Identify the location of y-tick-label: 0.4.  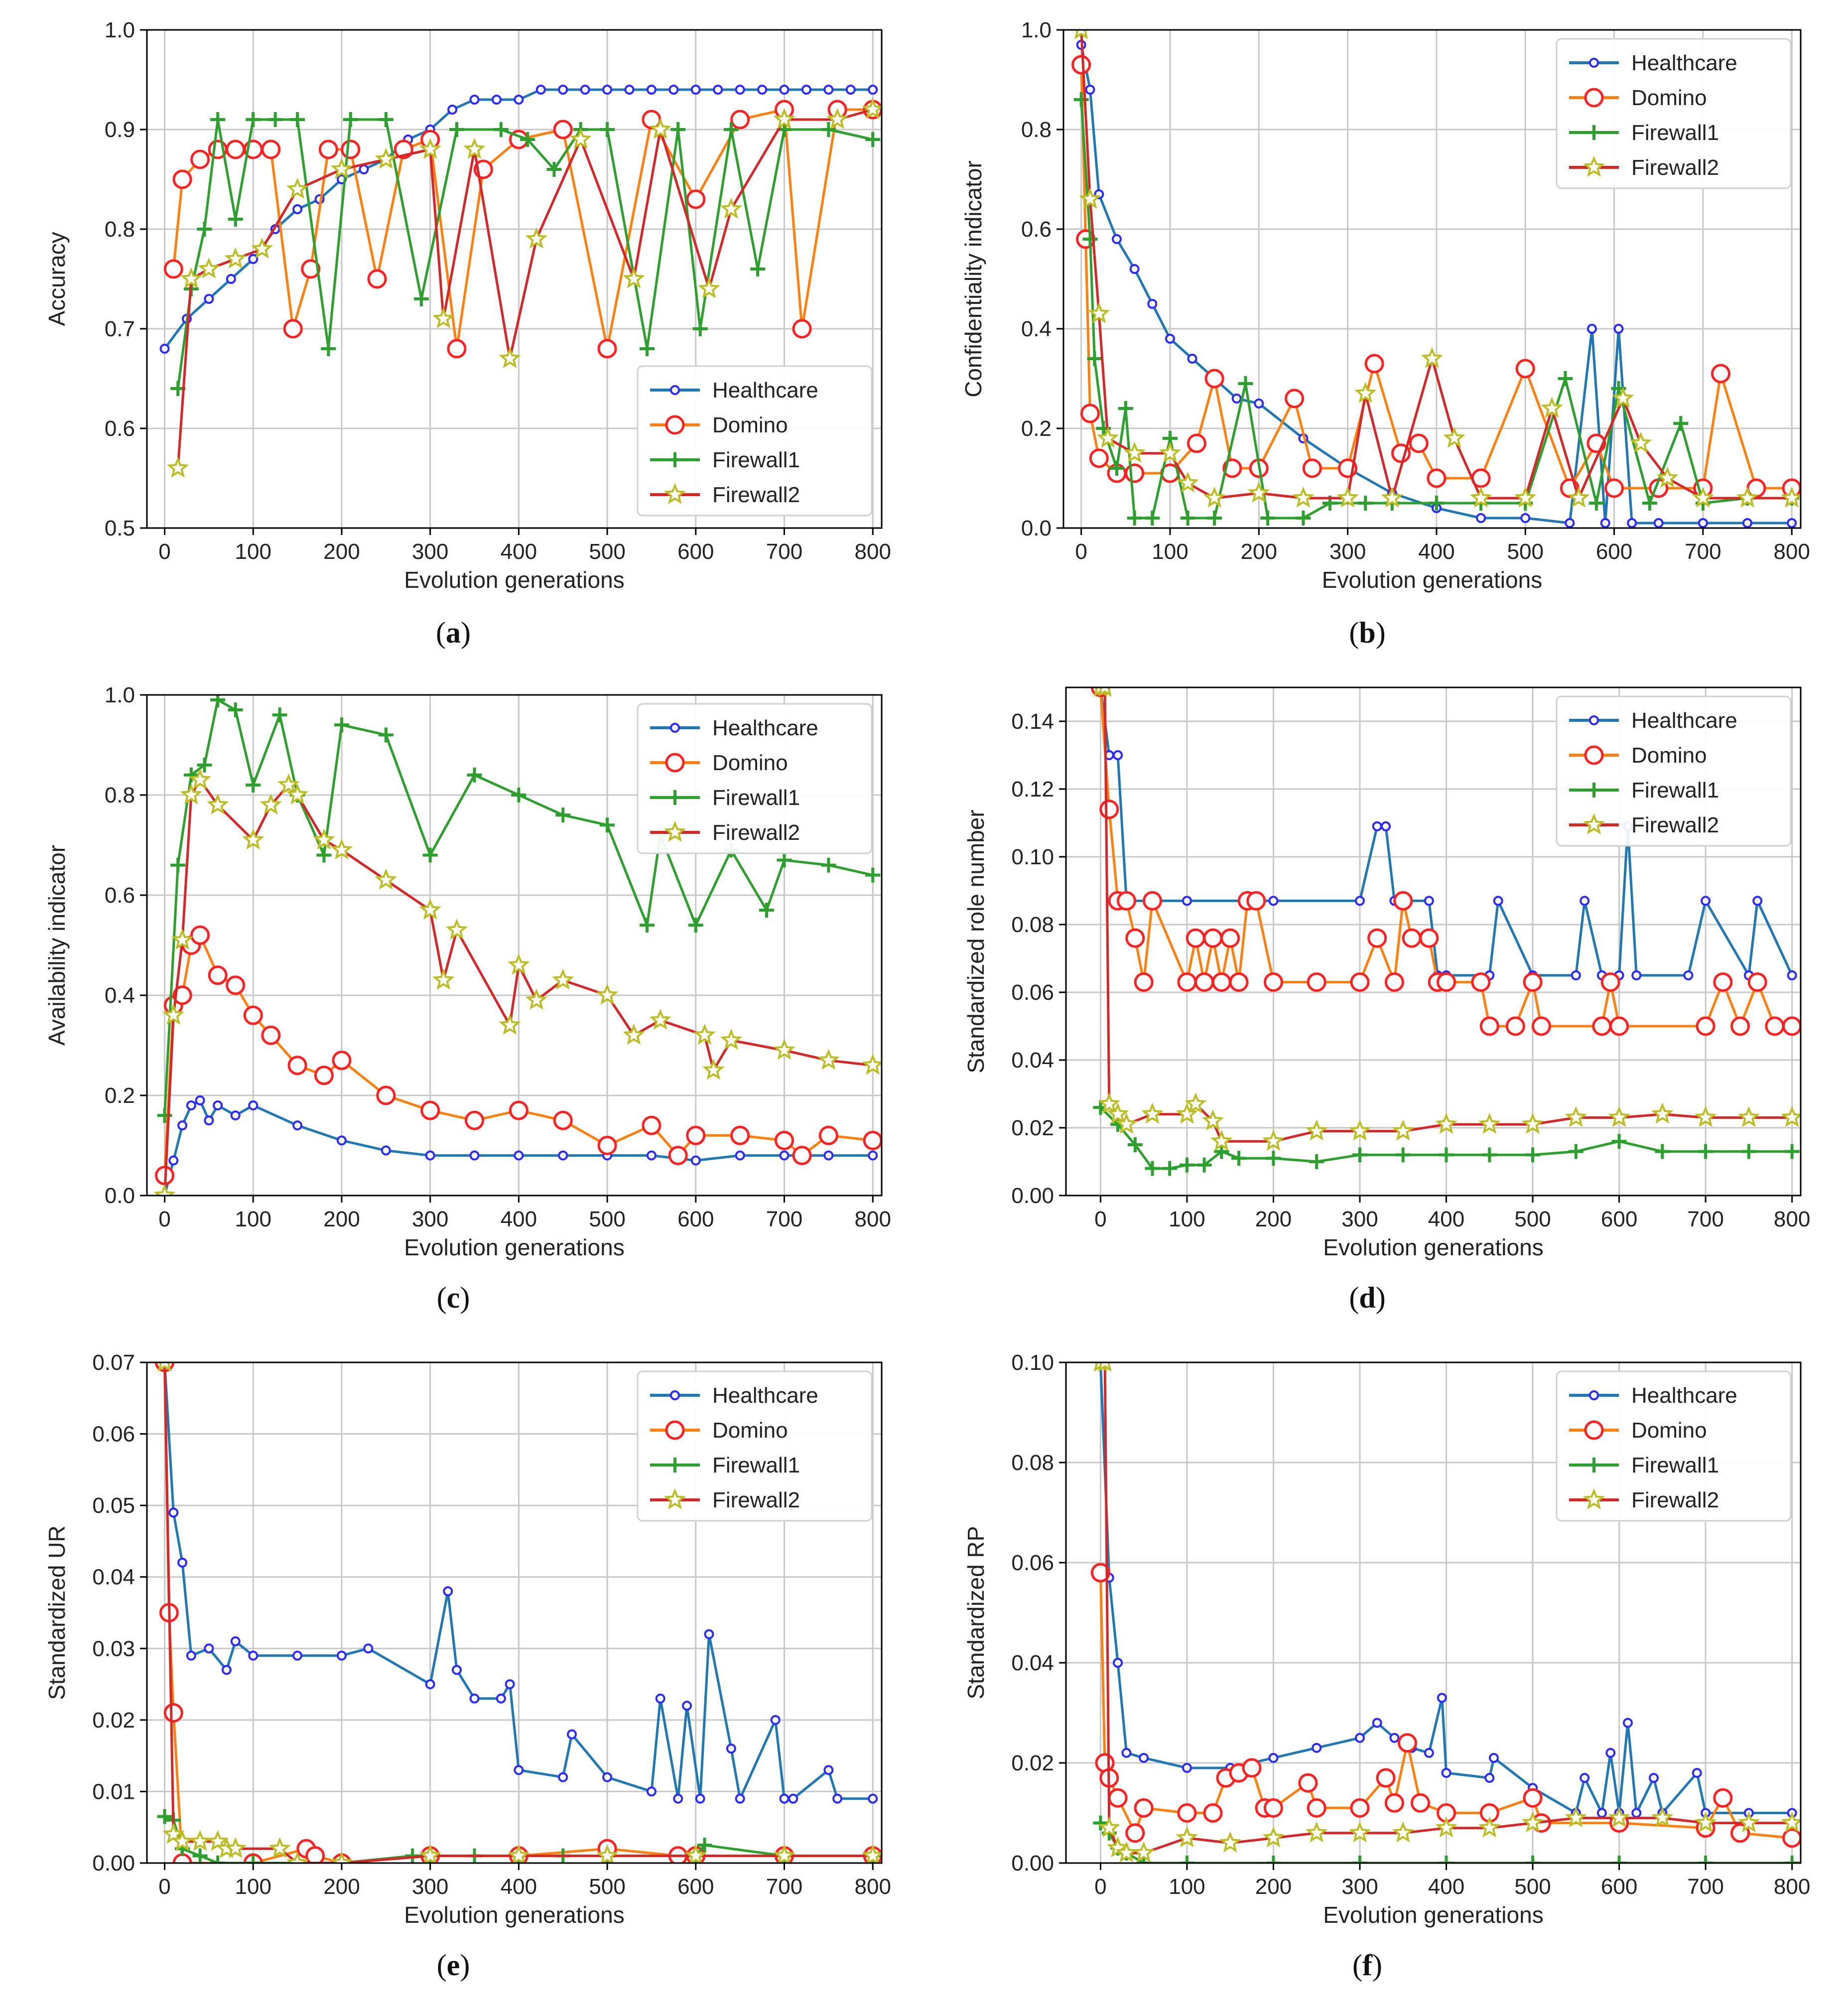
(120, 995).